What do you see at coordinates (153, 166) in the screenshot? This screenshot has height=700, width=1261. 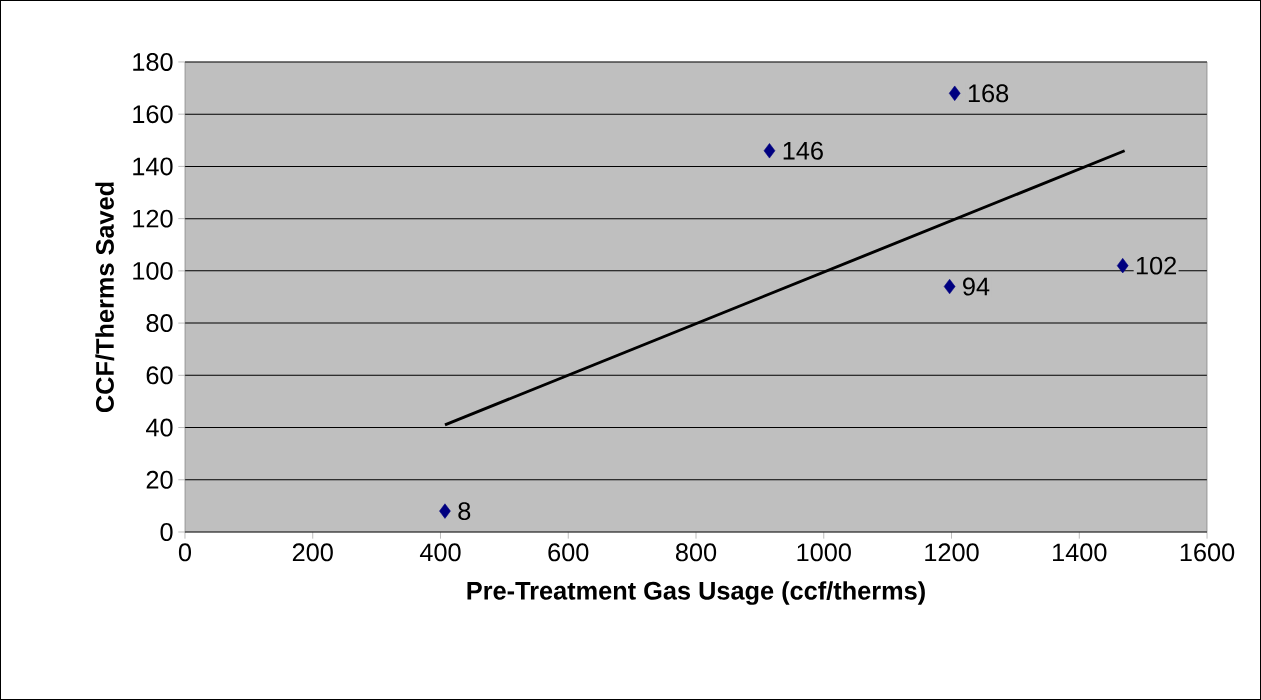 I see `y-tick-label: 140` at bounding box center [153, 166].